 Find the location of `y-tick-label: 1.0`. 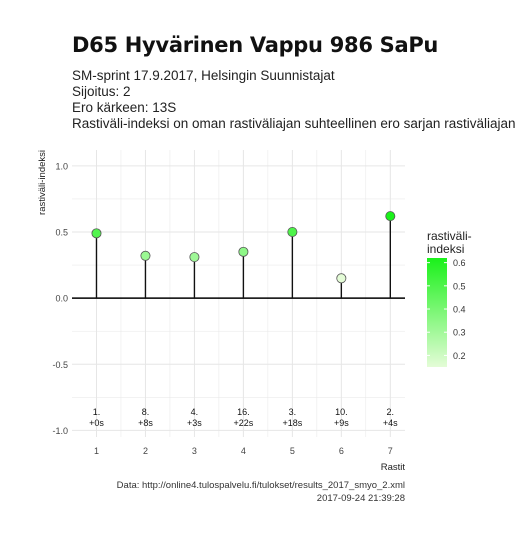

y-tick-label: 1.0 is located at coordinates (61, 166).